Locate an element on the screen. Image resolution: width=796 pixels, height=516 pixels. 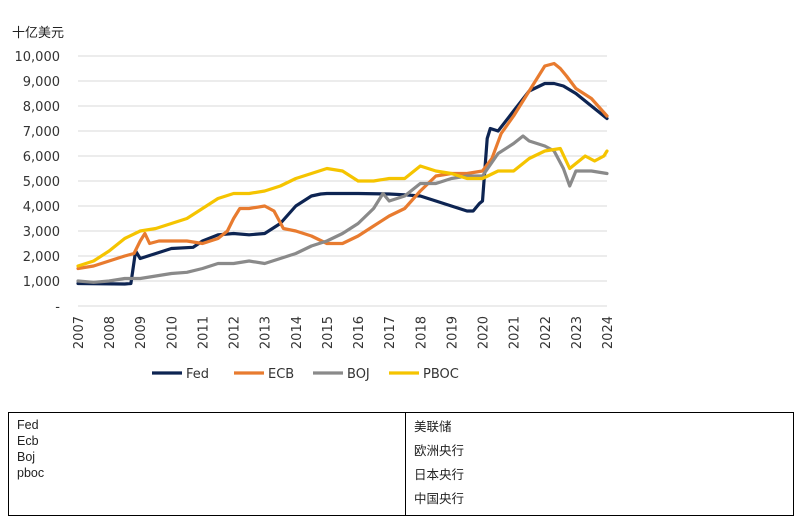
legend-item-boj: BOJ is located at coordinates (341, 374).